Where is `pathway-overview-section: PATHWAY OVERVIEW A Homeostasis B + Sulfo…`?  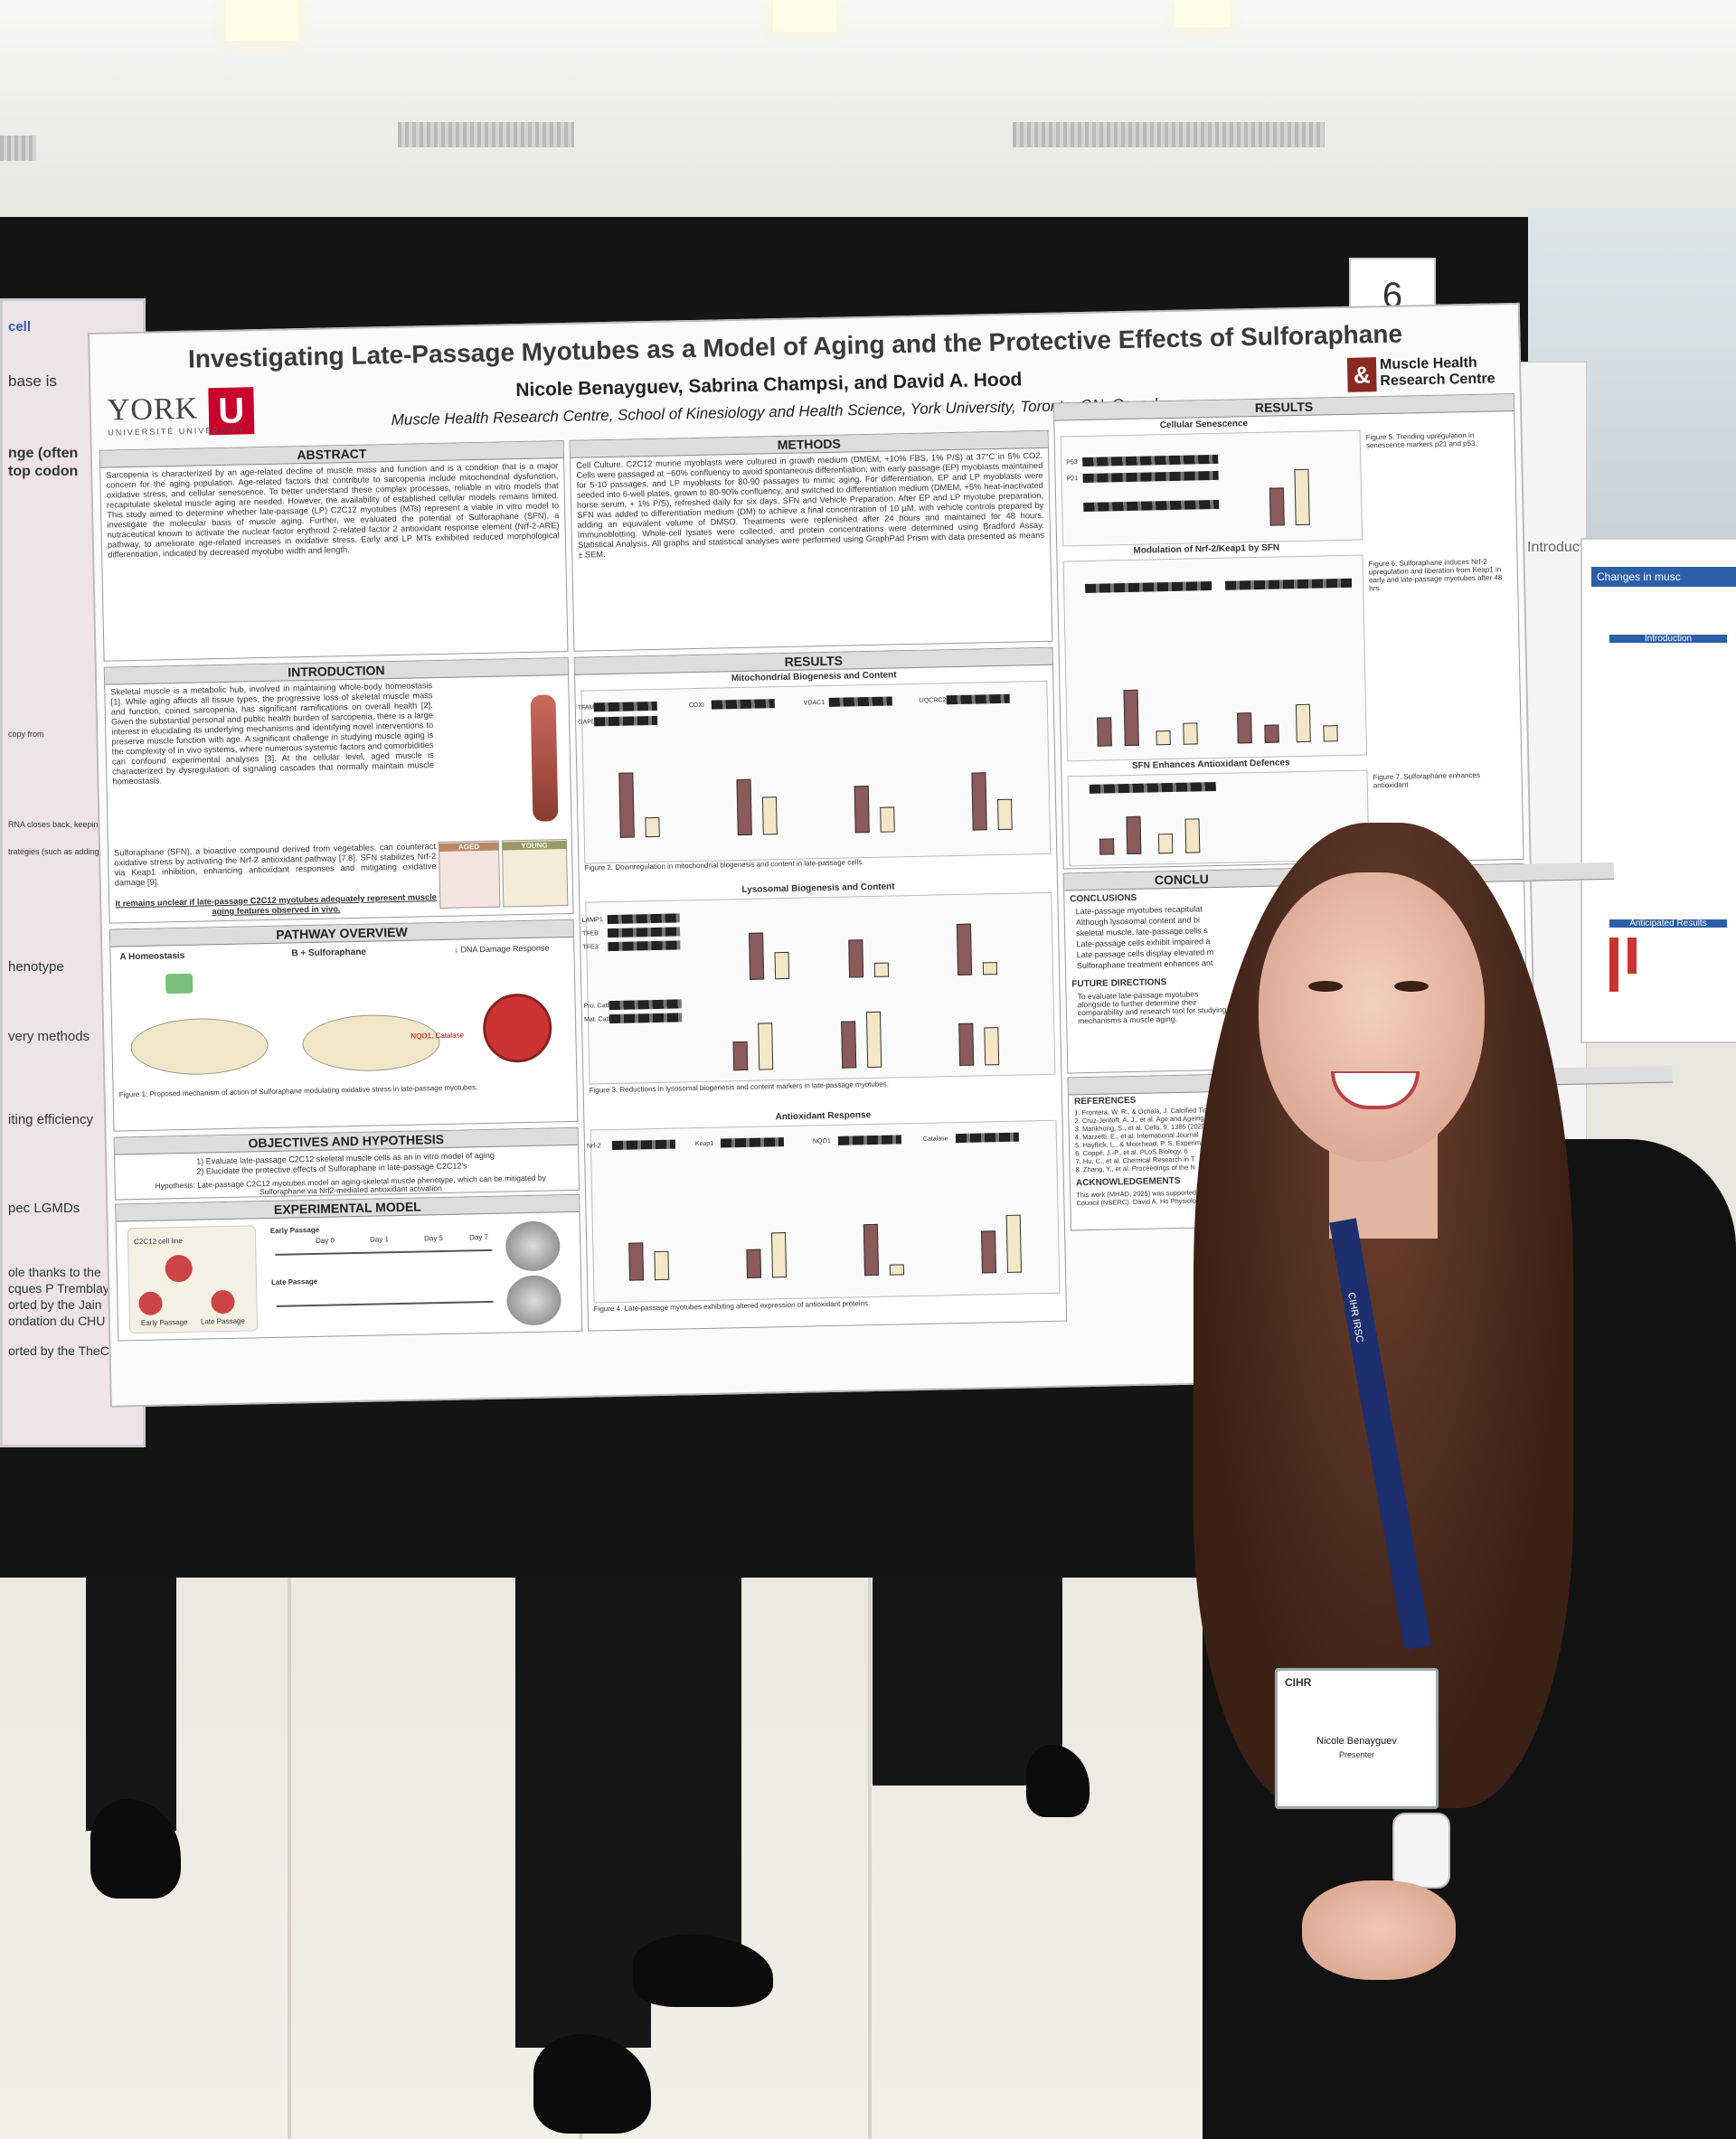
pathway-overview-section: PATHWAY OVERVIEW A Homeostasis B + Sulfo… is located at coordinates (344, 1025).